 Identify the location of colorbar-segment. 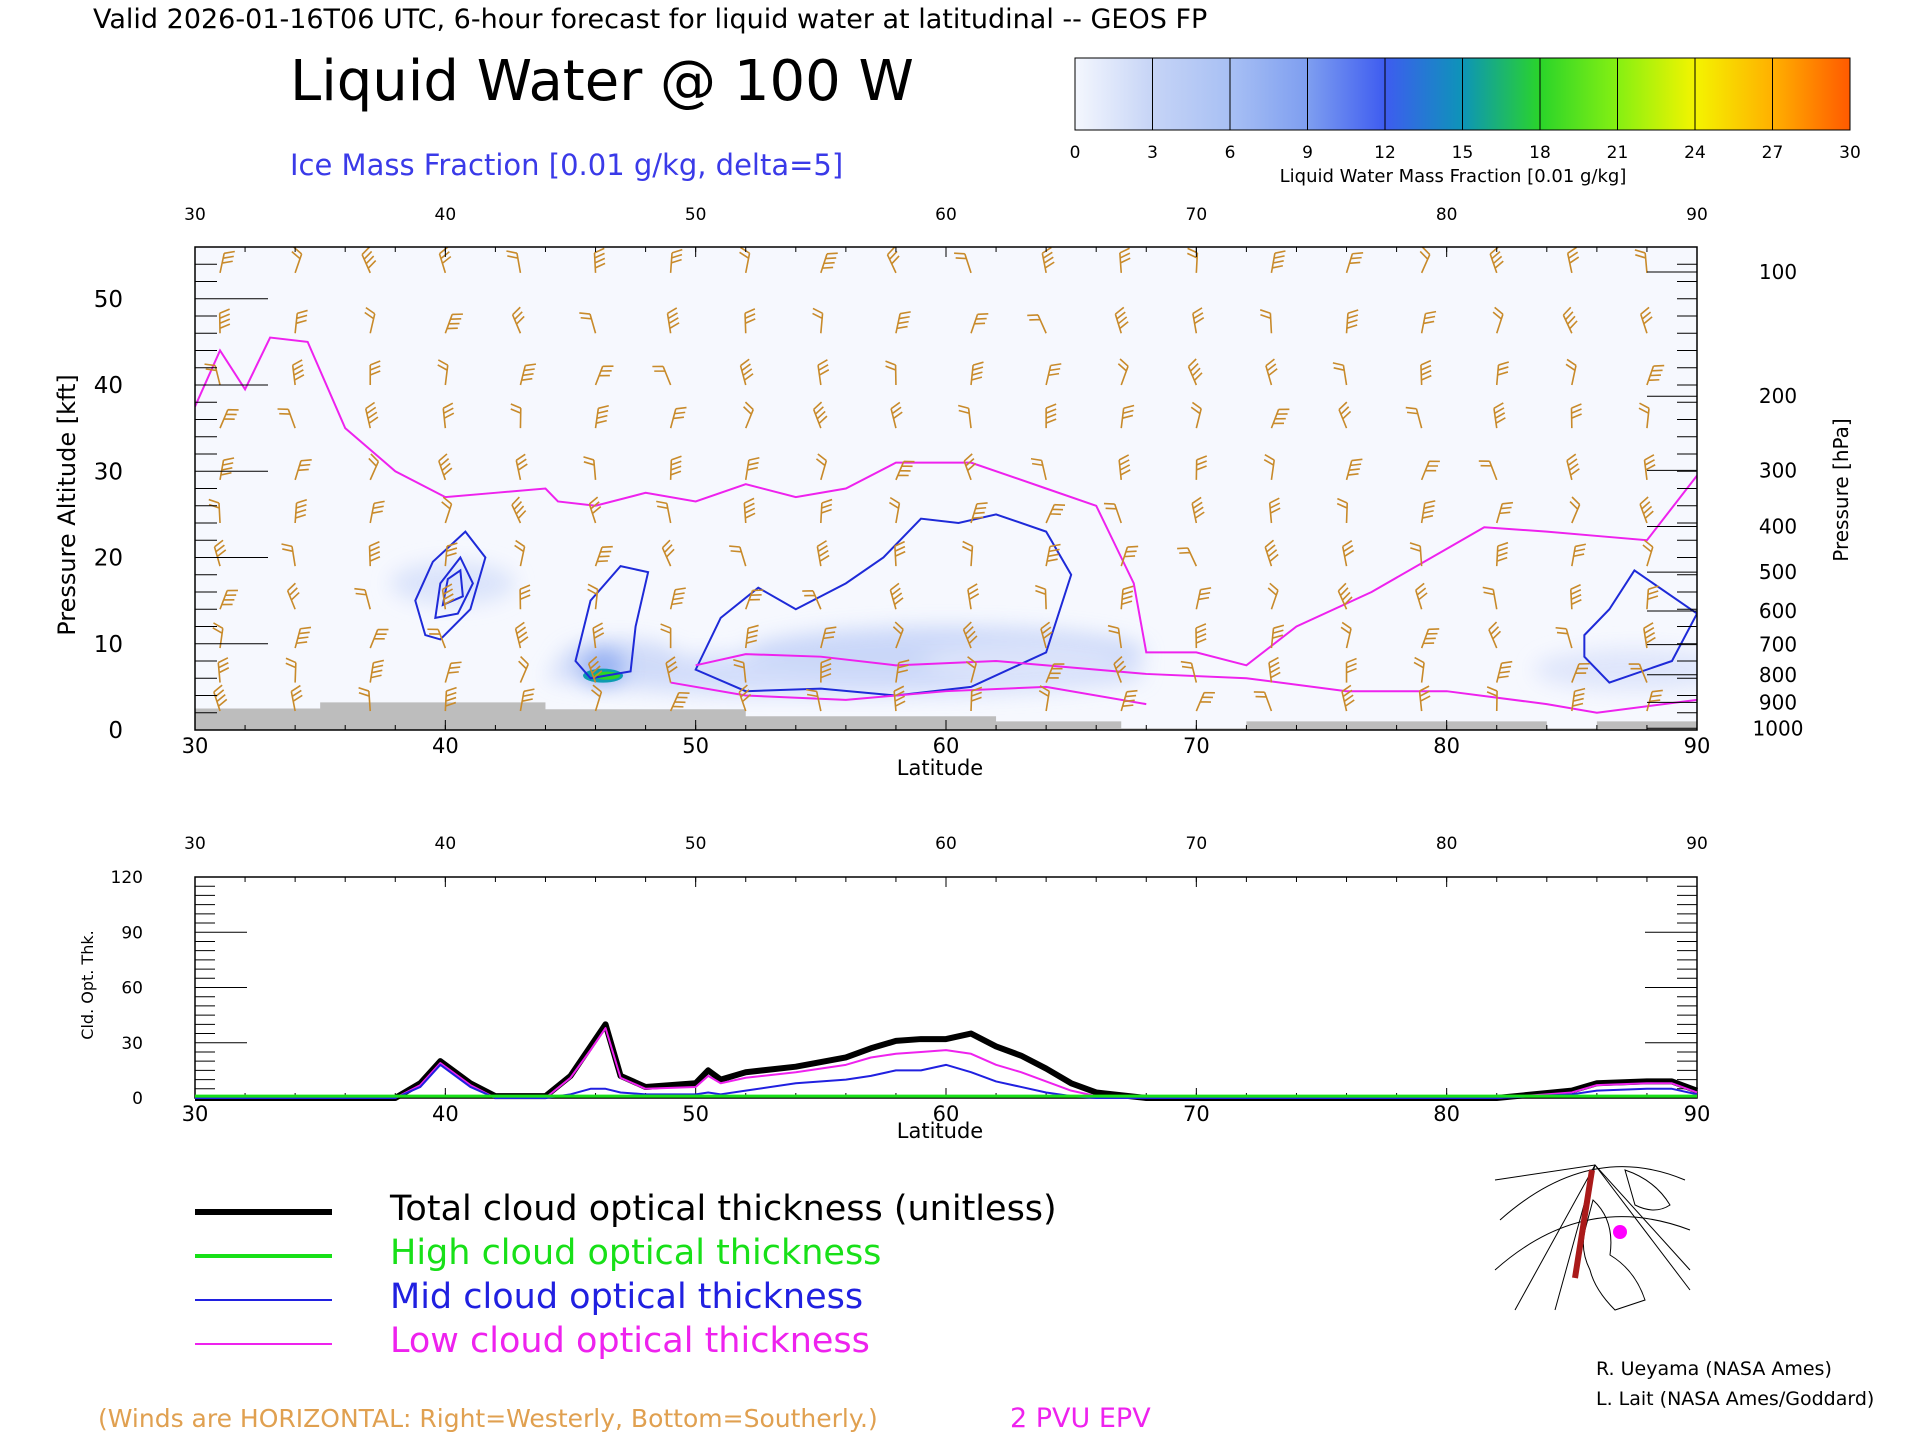
(1268, 94).